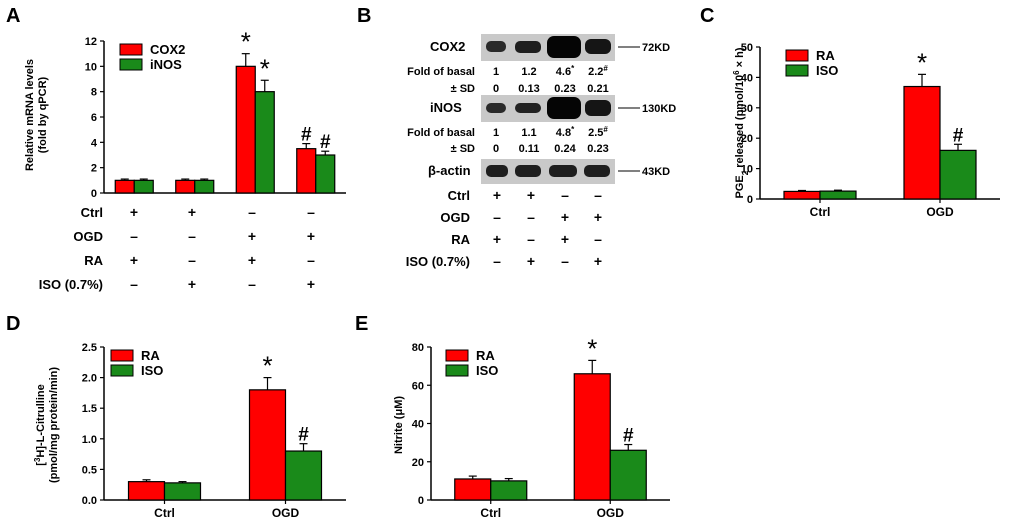 This screenshot has width=1020, height=523. Describe the element at coordinates (89, 409) in the screenshot. I see `y-tick-label: 1.5` at that location.